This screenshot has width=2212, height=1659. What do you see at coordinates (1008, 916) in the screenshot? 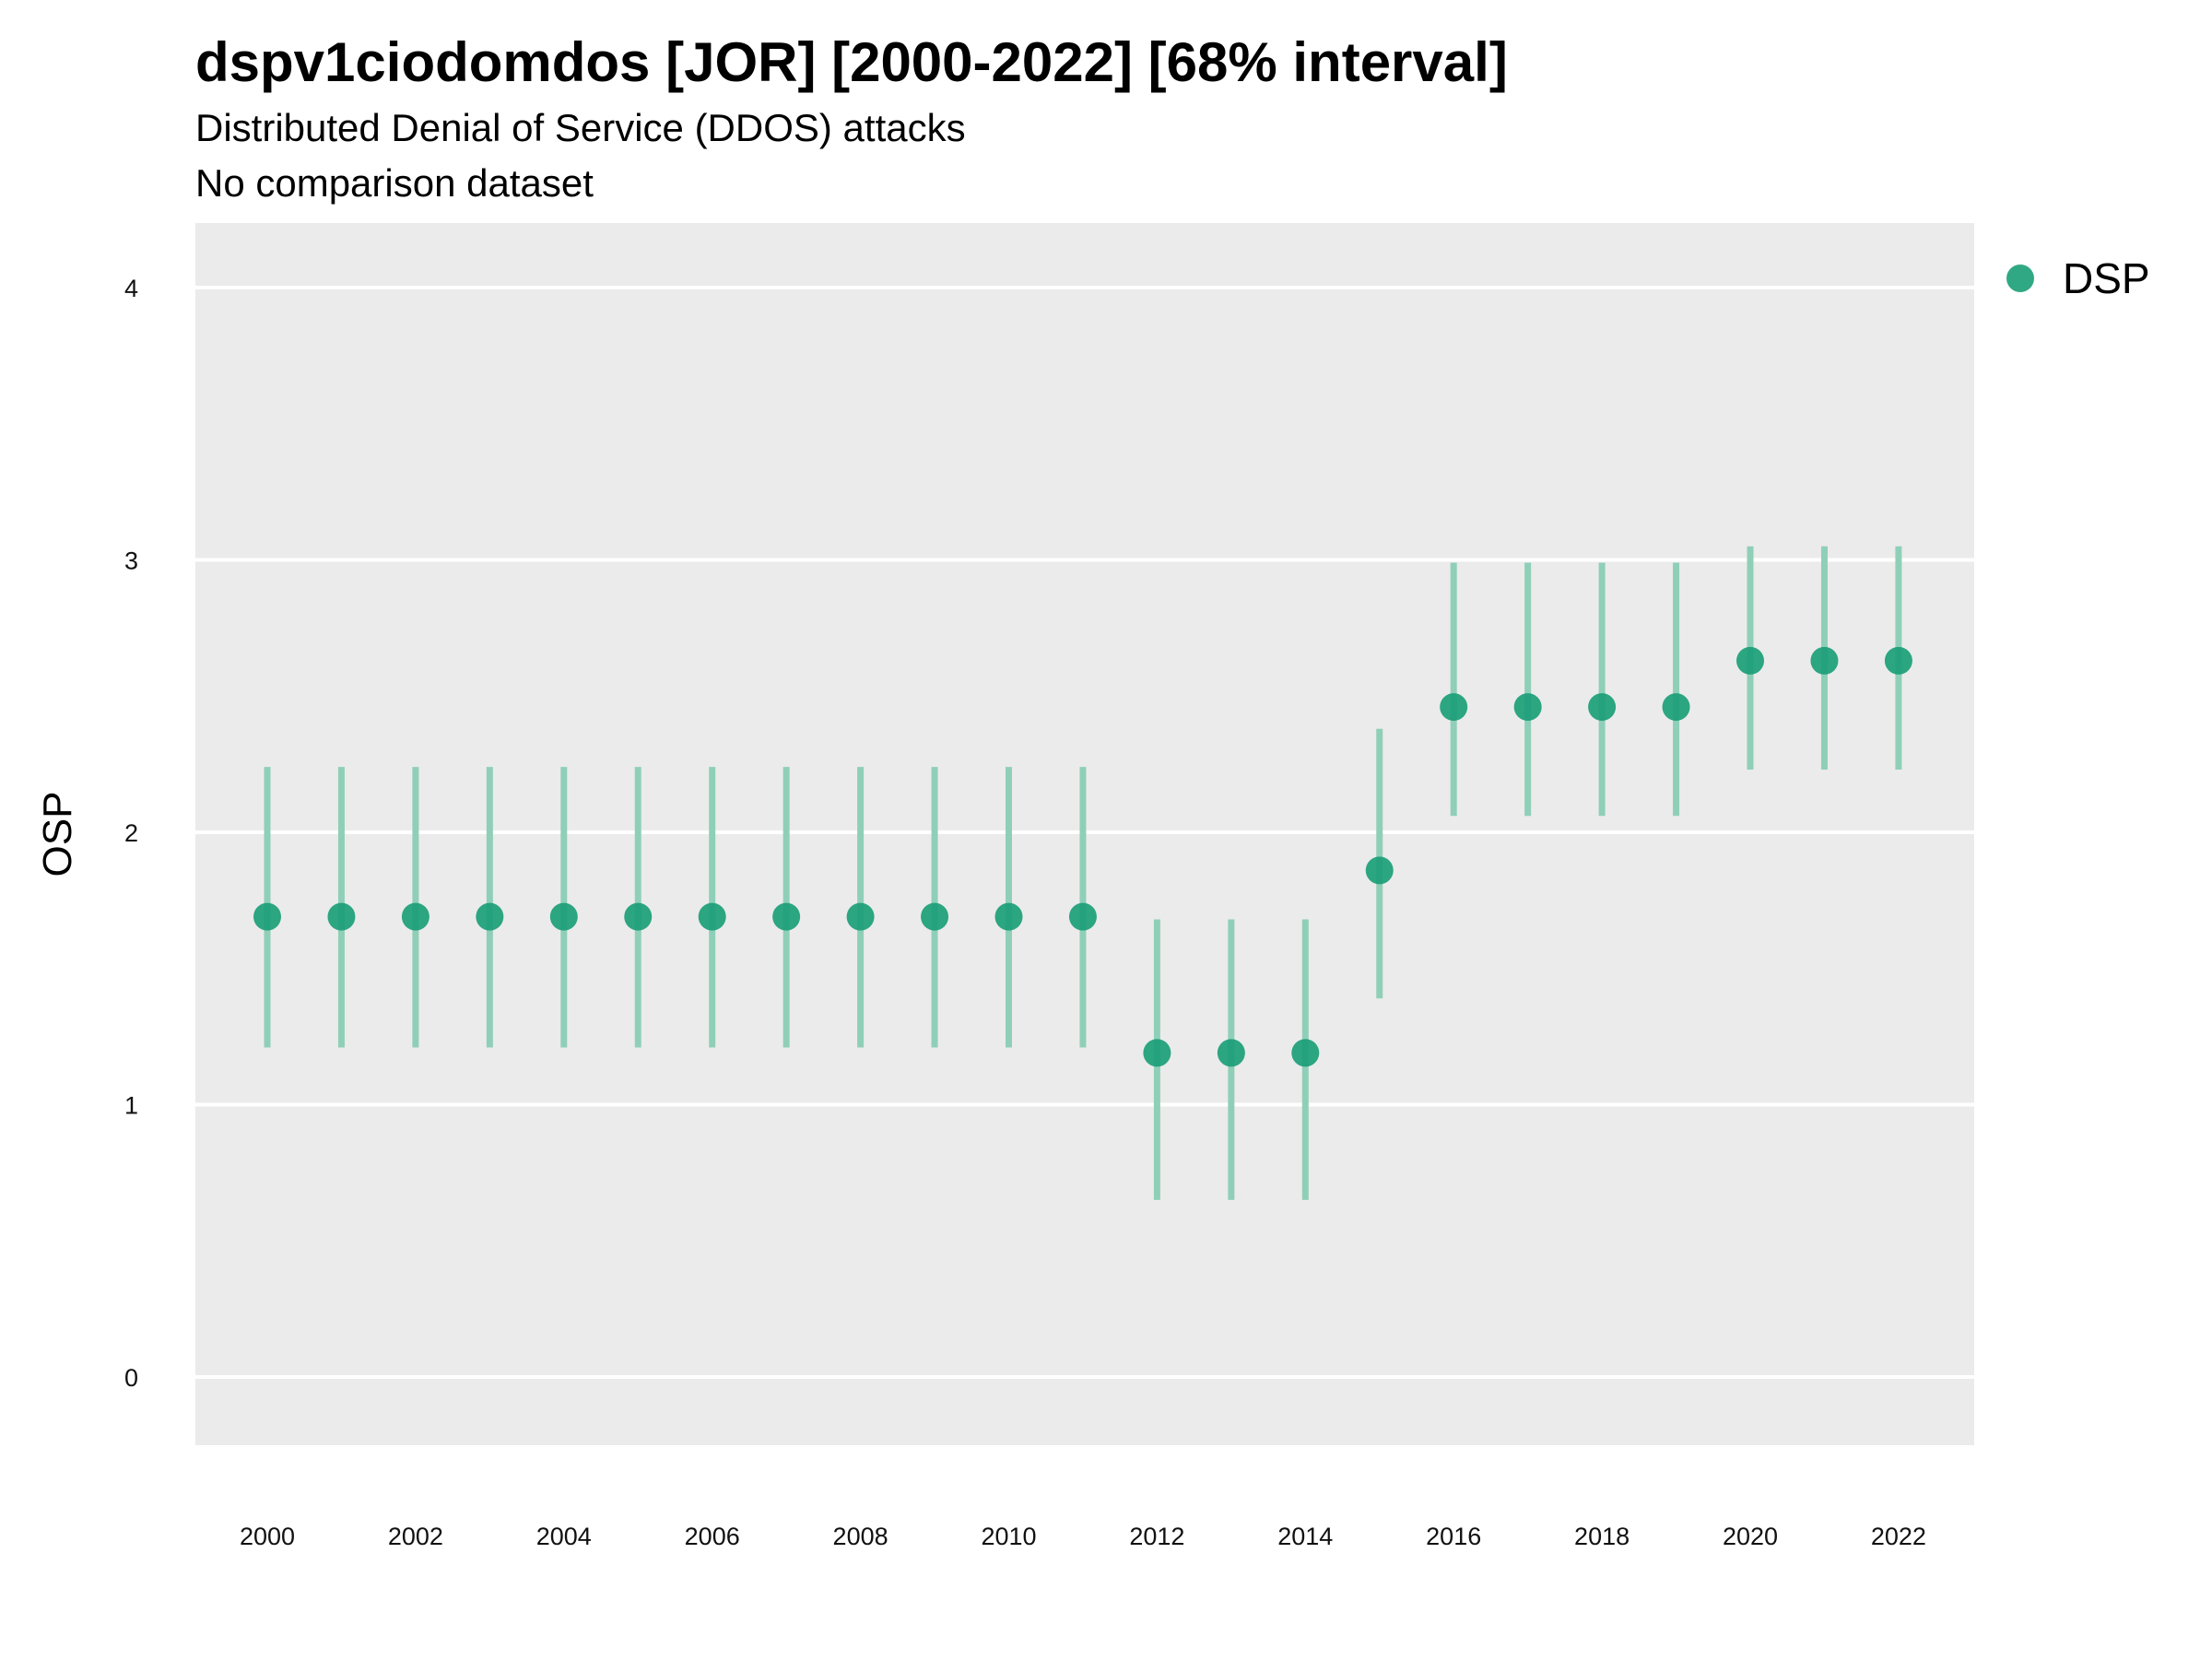
I see `point-2010` at bounding box center [1008, 916].